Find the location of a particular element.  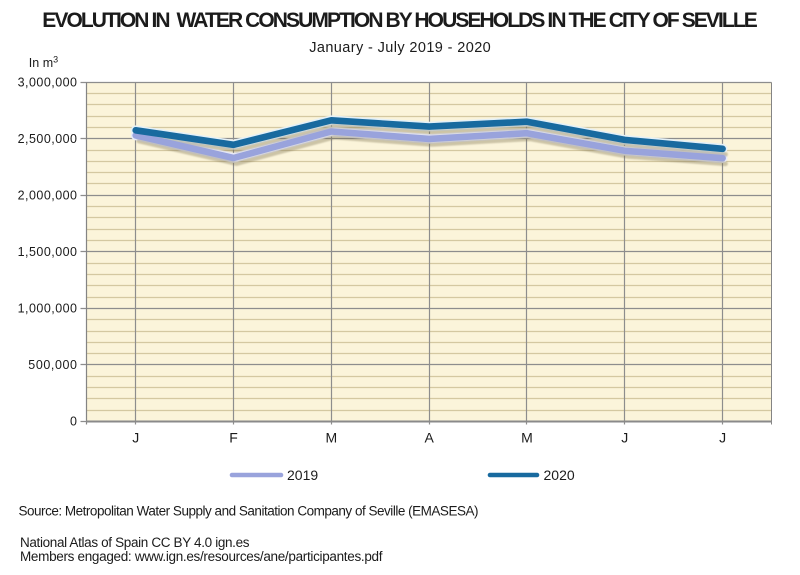

svg-text: A is located at coordinates (429, 438).